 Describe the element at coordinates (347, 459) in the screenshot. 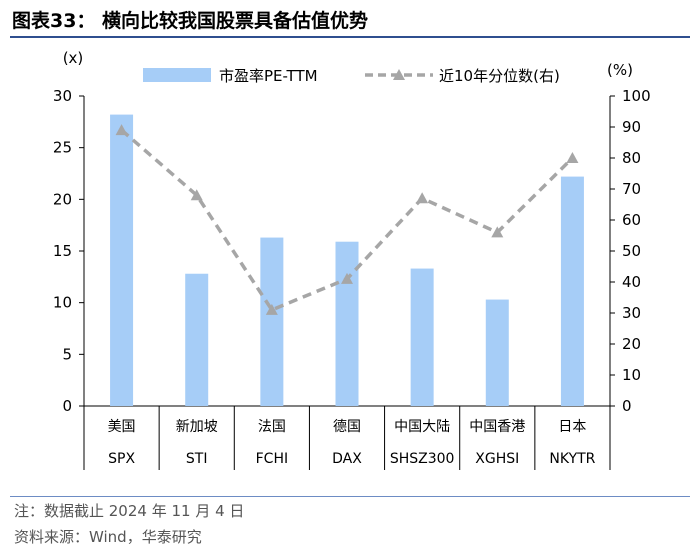

I see `category-code-label: DAX` at that location.